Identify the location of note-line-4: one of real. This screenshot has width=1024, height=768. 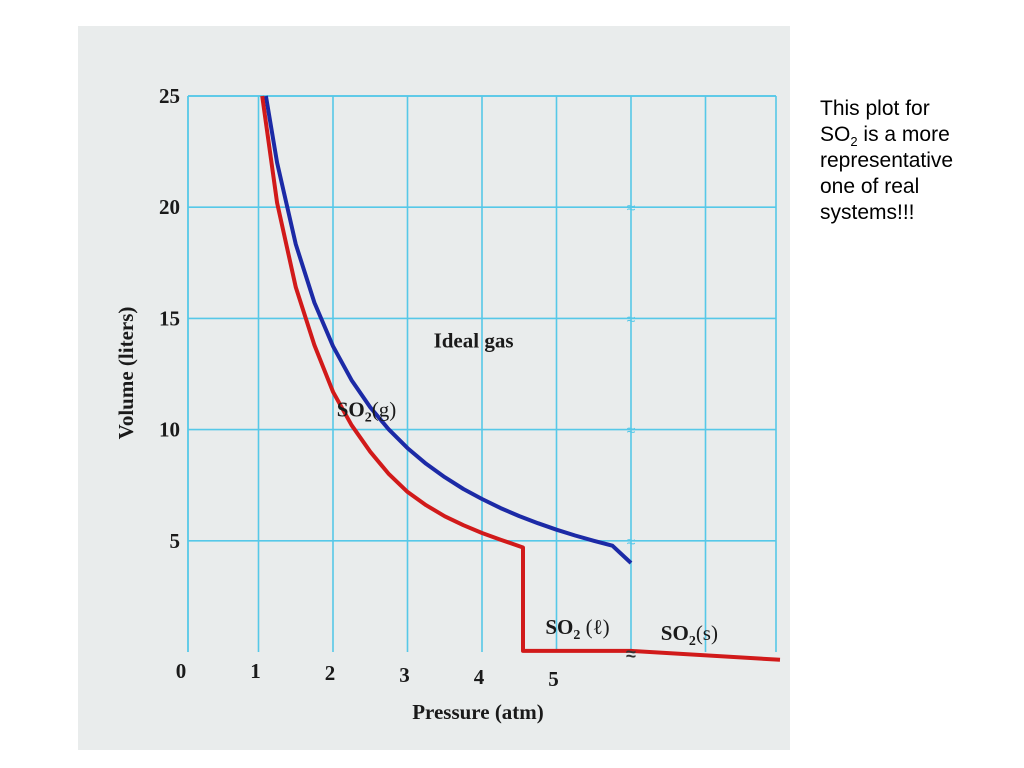
(870, 186).